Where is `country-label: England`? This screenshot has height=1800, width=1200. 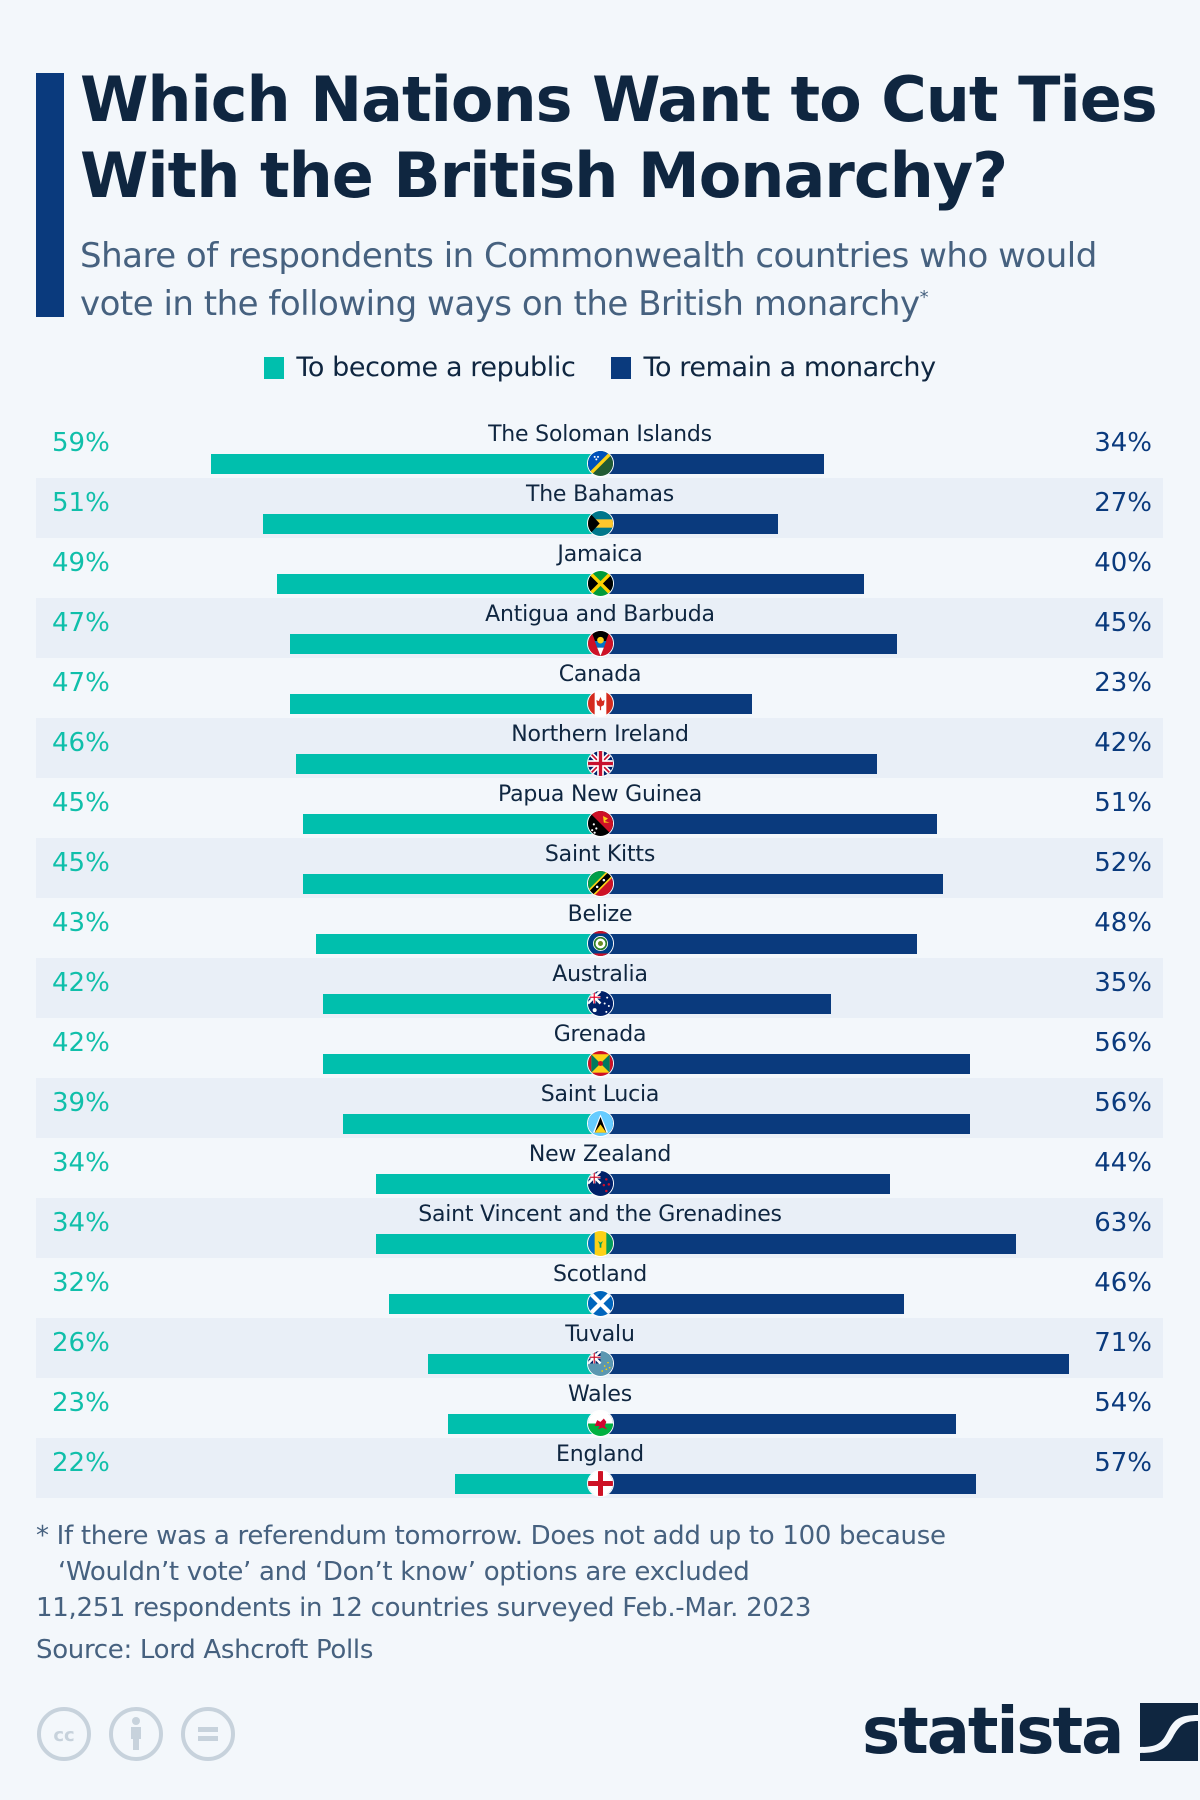 country-label: England is located at coordinates (600, 1454).